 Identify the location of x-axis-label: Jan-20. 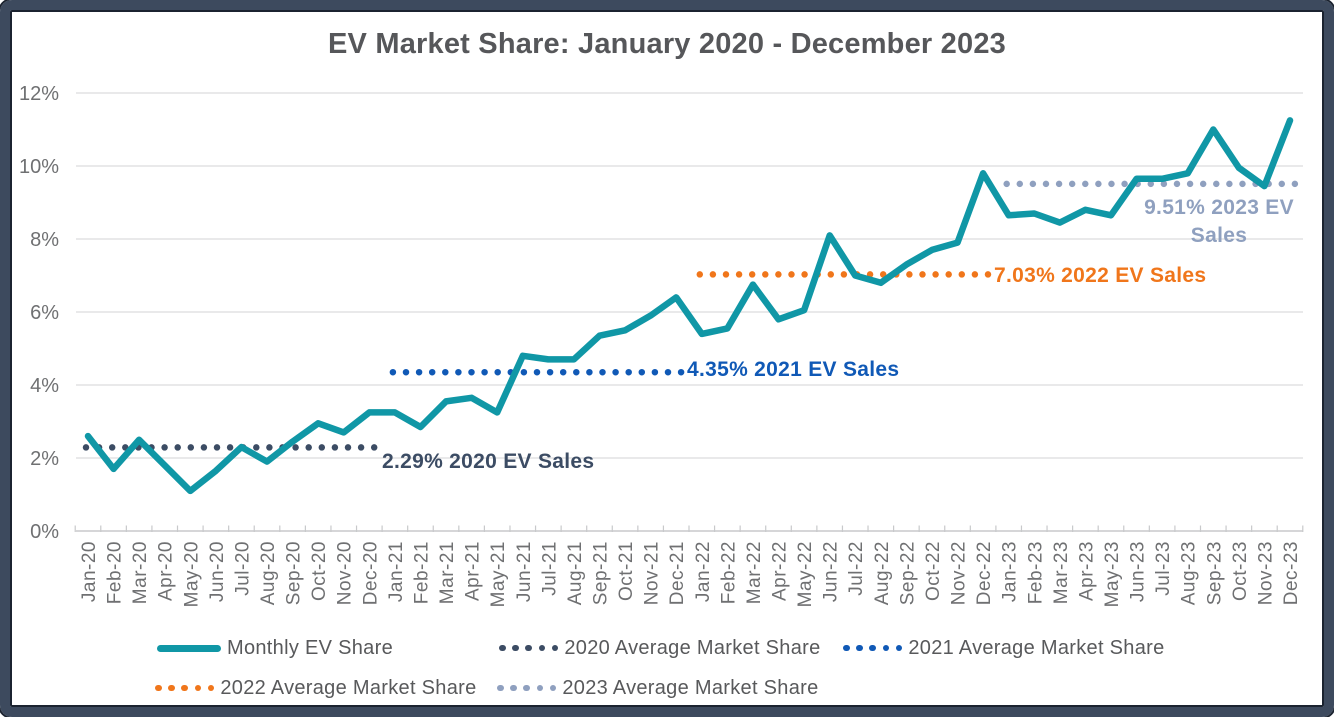
(89, 571).